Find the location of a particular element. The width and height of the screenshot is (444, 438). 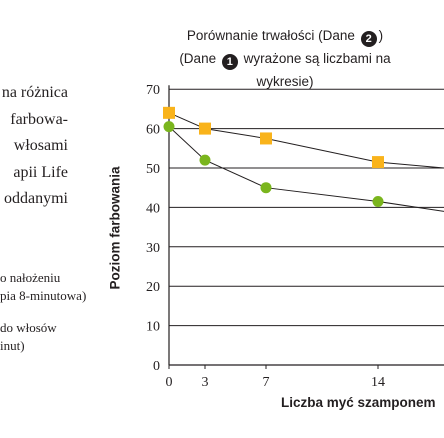

y-tick-label: 60 is located at coordinates (153, 130).